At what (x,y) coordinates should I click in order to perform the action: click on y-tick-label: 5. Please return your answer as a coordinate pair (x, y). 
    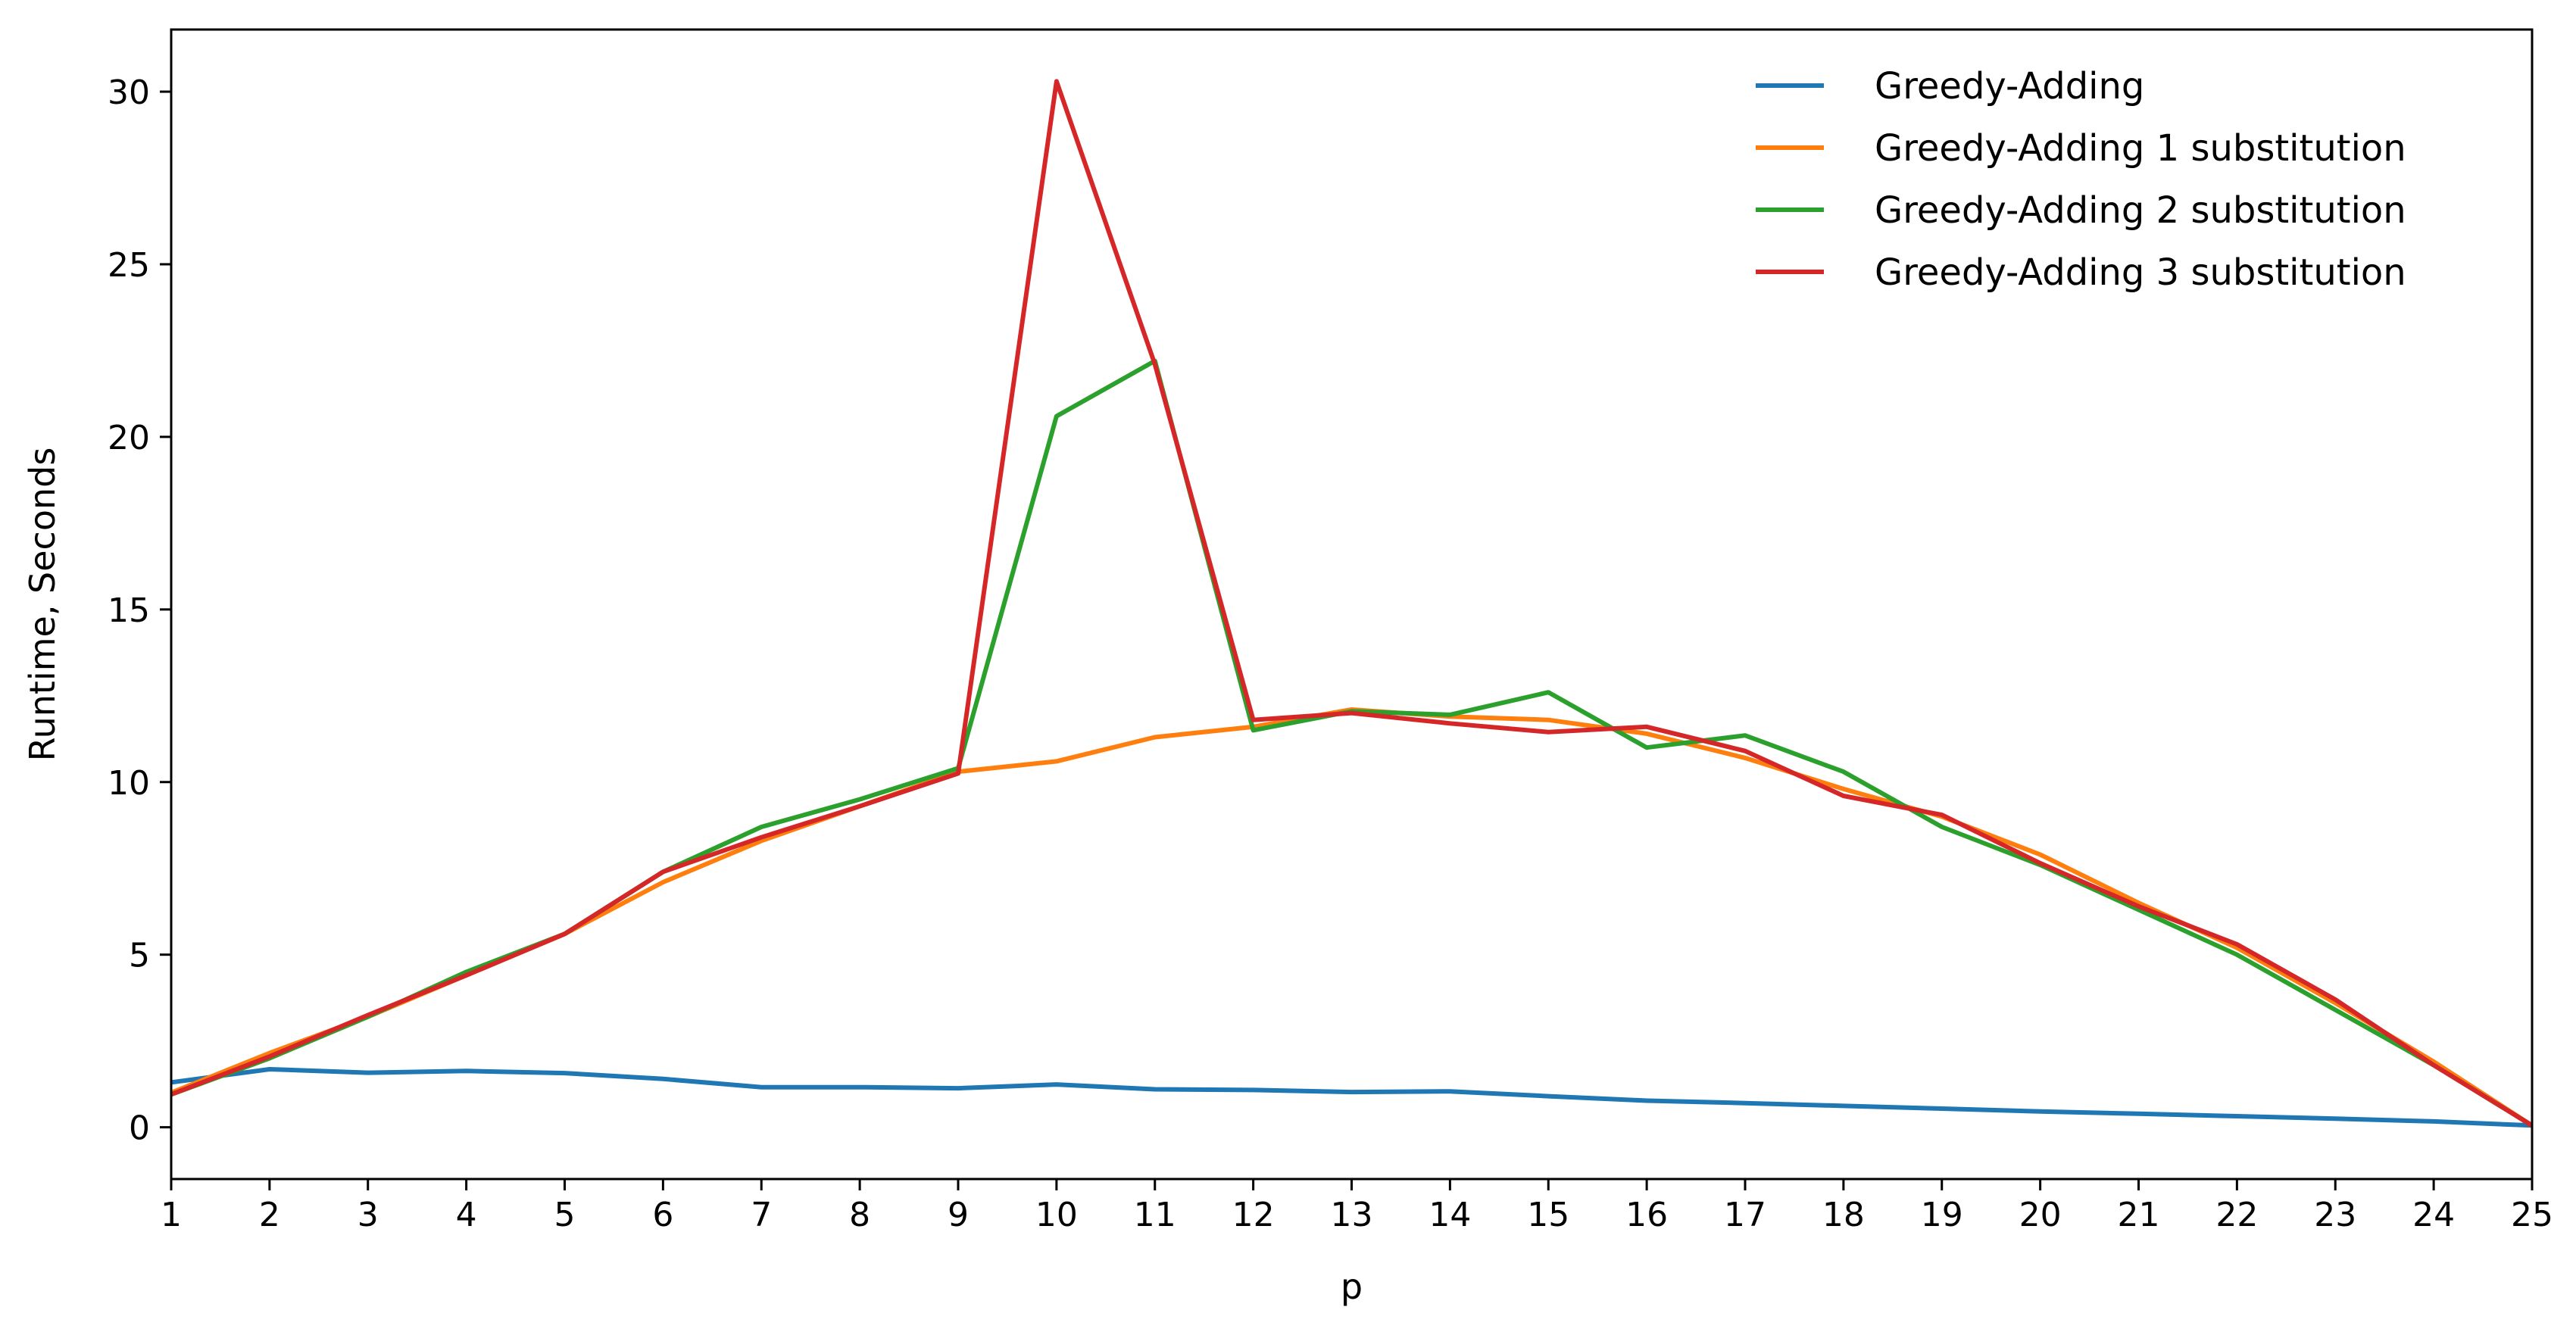
    Looking at the image, I should click on (140, 956).